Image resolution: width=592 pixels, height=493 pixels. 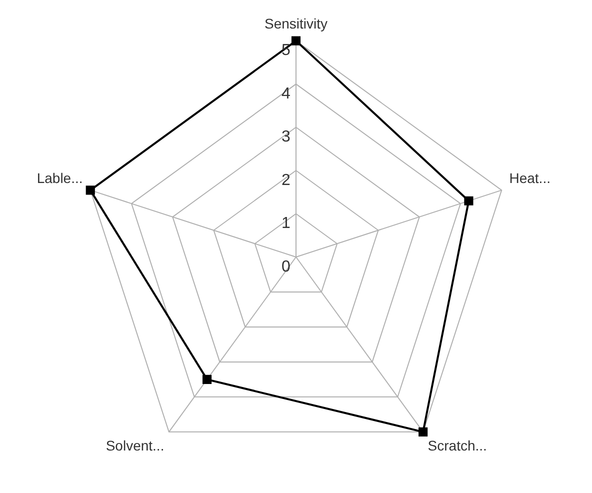 What do you see at coordinates (286, 267) in the screenshot?
I see `y-tick-label: 0` at bounding box center [286, 267].